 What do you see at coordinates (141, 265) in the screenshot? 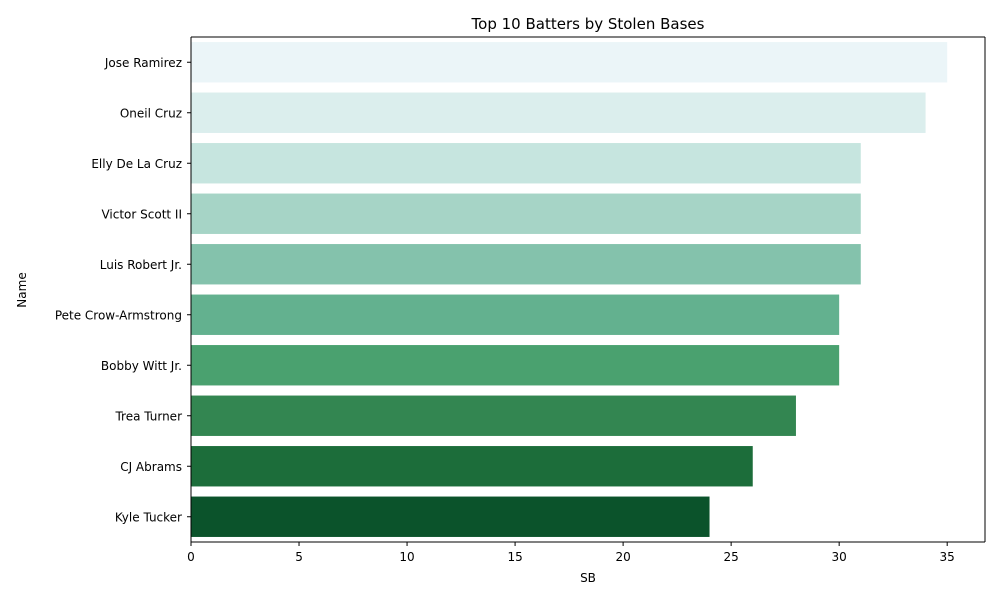
I see `y-tick-label: Luis Robert Jr.` at bounding box center [141, 265].